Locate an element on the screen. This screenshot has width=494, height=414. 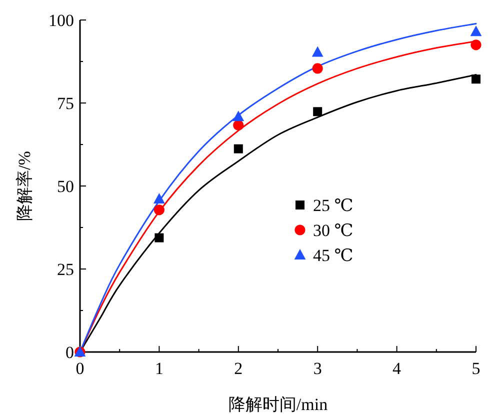
legend-label: 30 ℃ is located at coordinates (333, 230).